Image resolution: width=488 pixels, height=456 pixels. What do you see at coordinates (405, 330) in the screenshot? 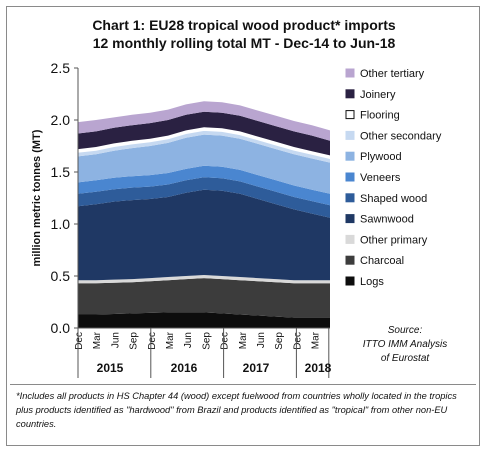
I see `source-label: Source:` at bounding box center [405, 330].